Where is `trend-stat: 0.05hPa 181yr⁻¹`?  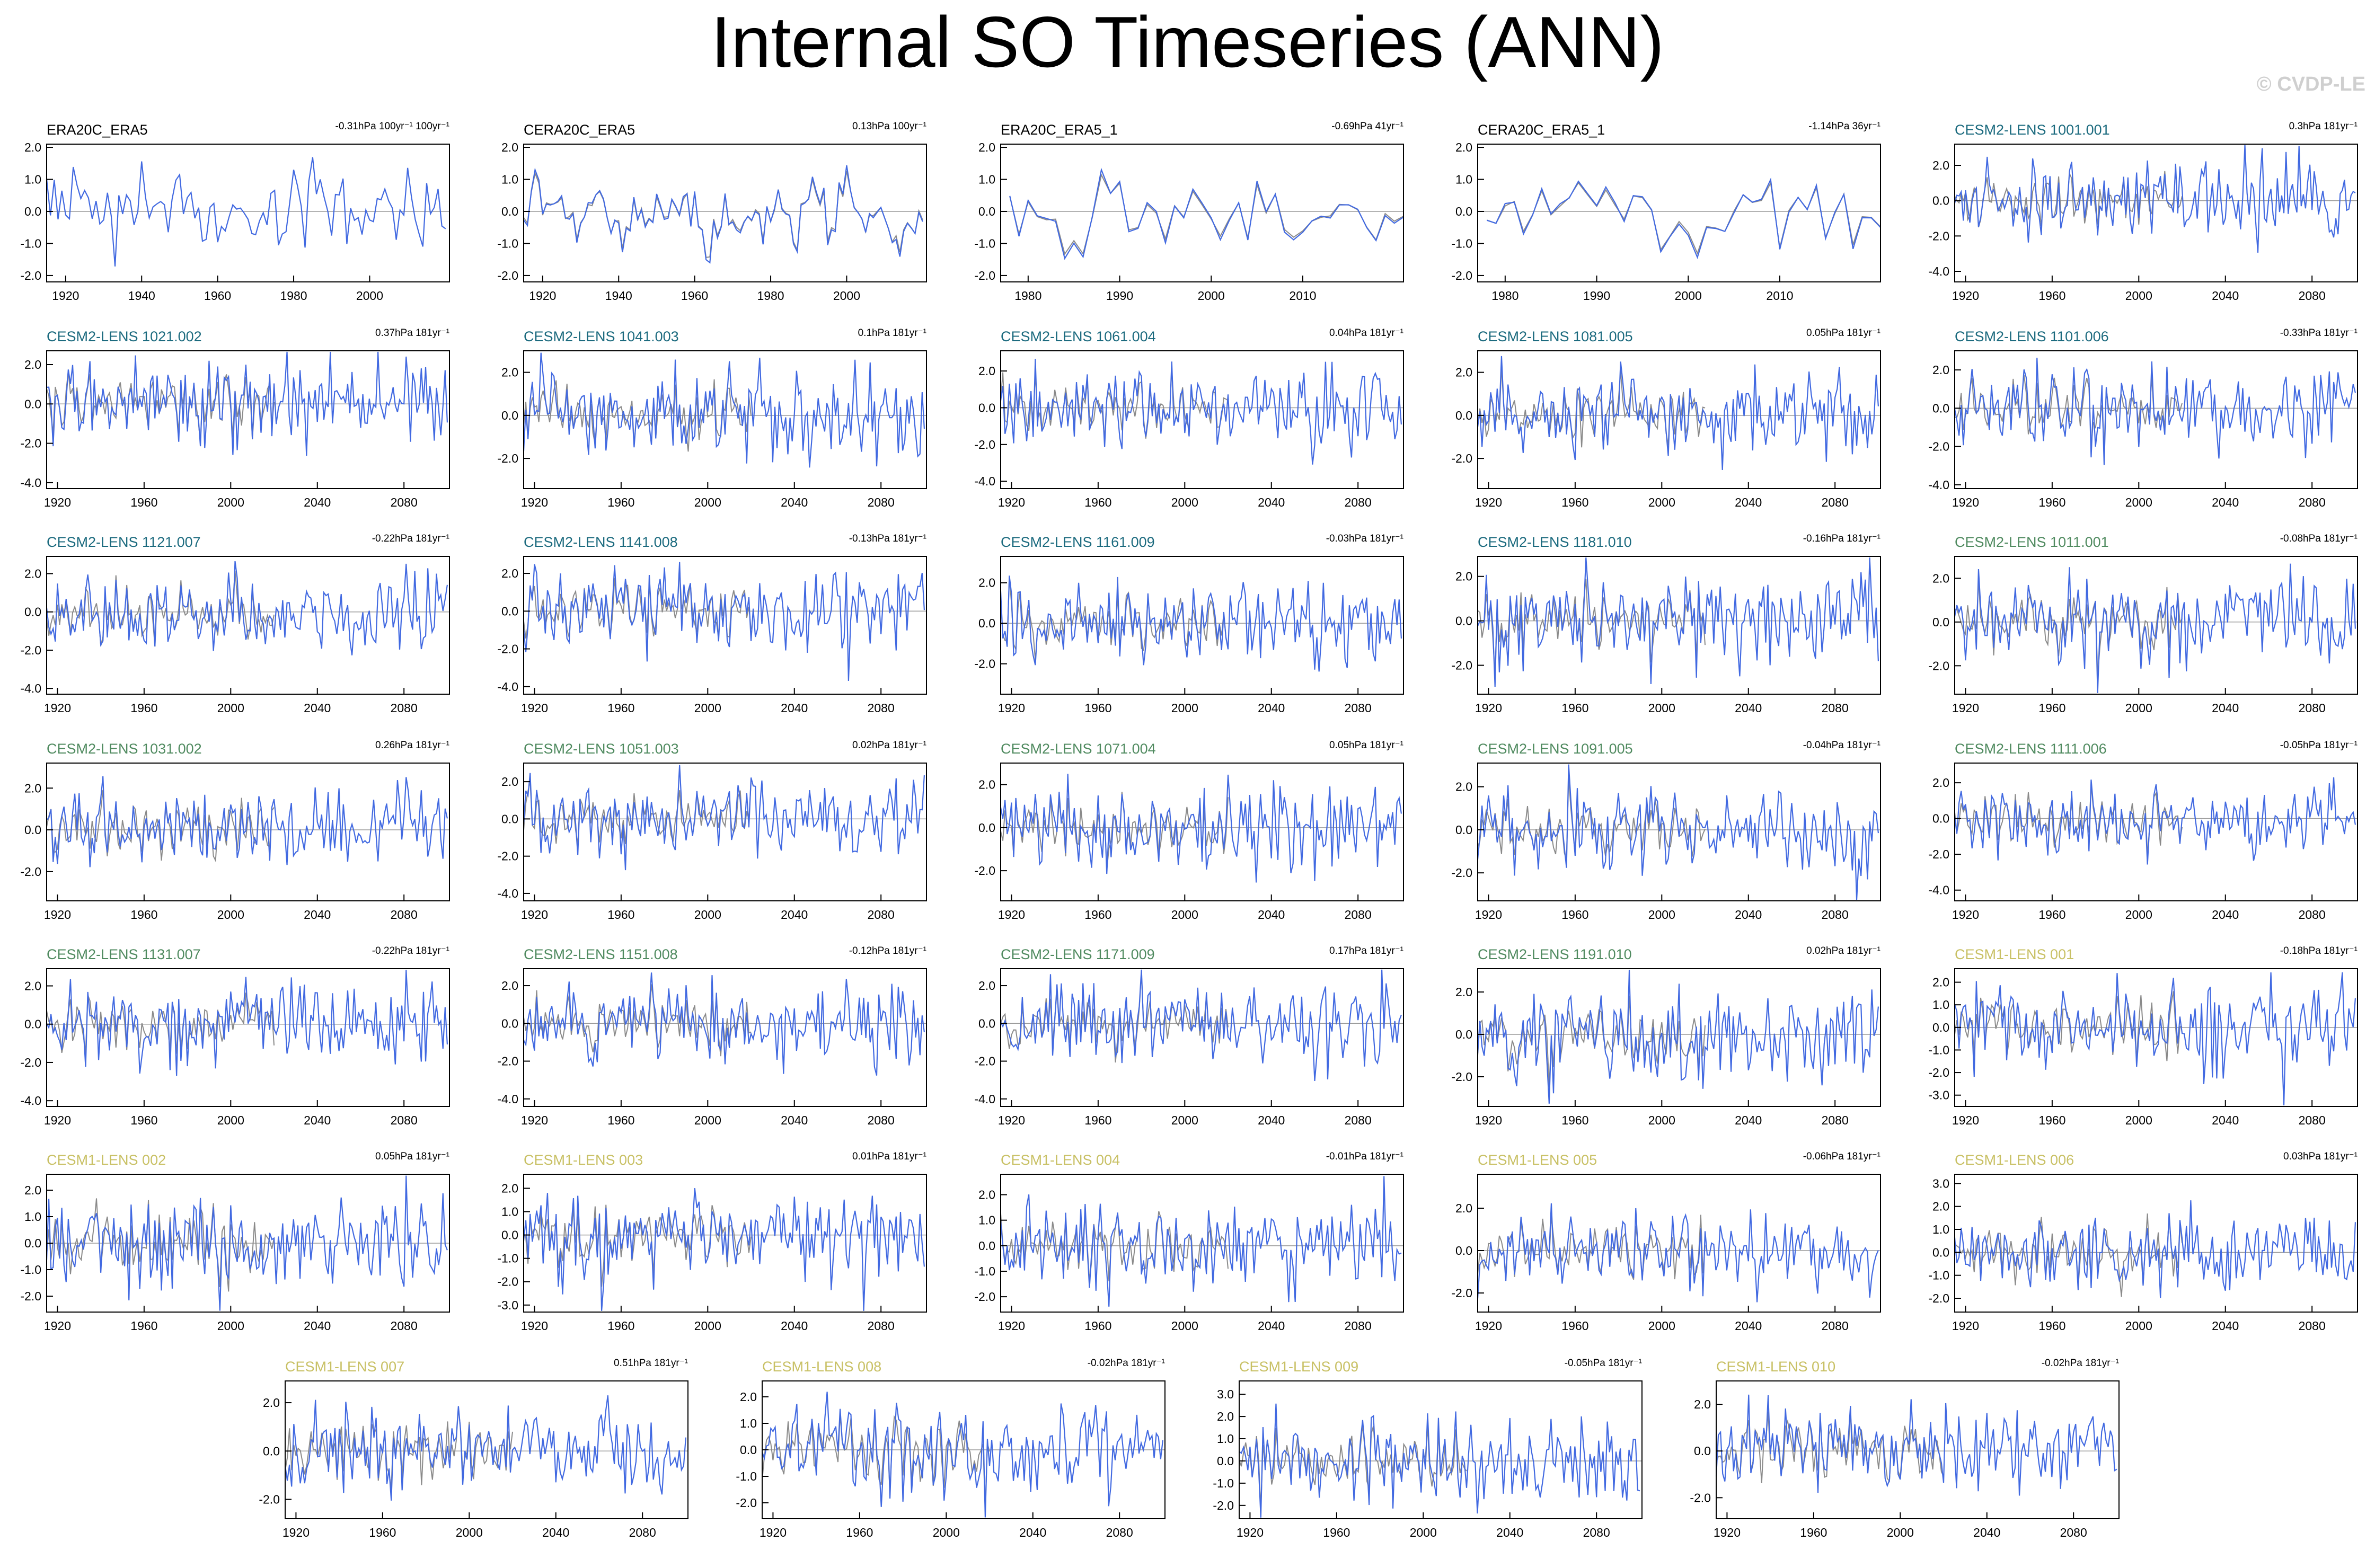 trend-stat: 0.05hPa 181yr⁻¹ is located at coordinates (1366, 745).